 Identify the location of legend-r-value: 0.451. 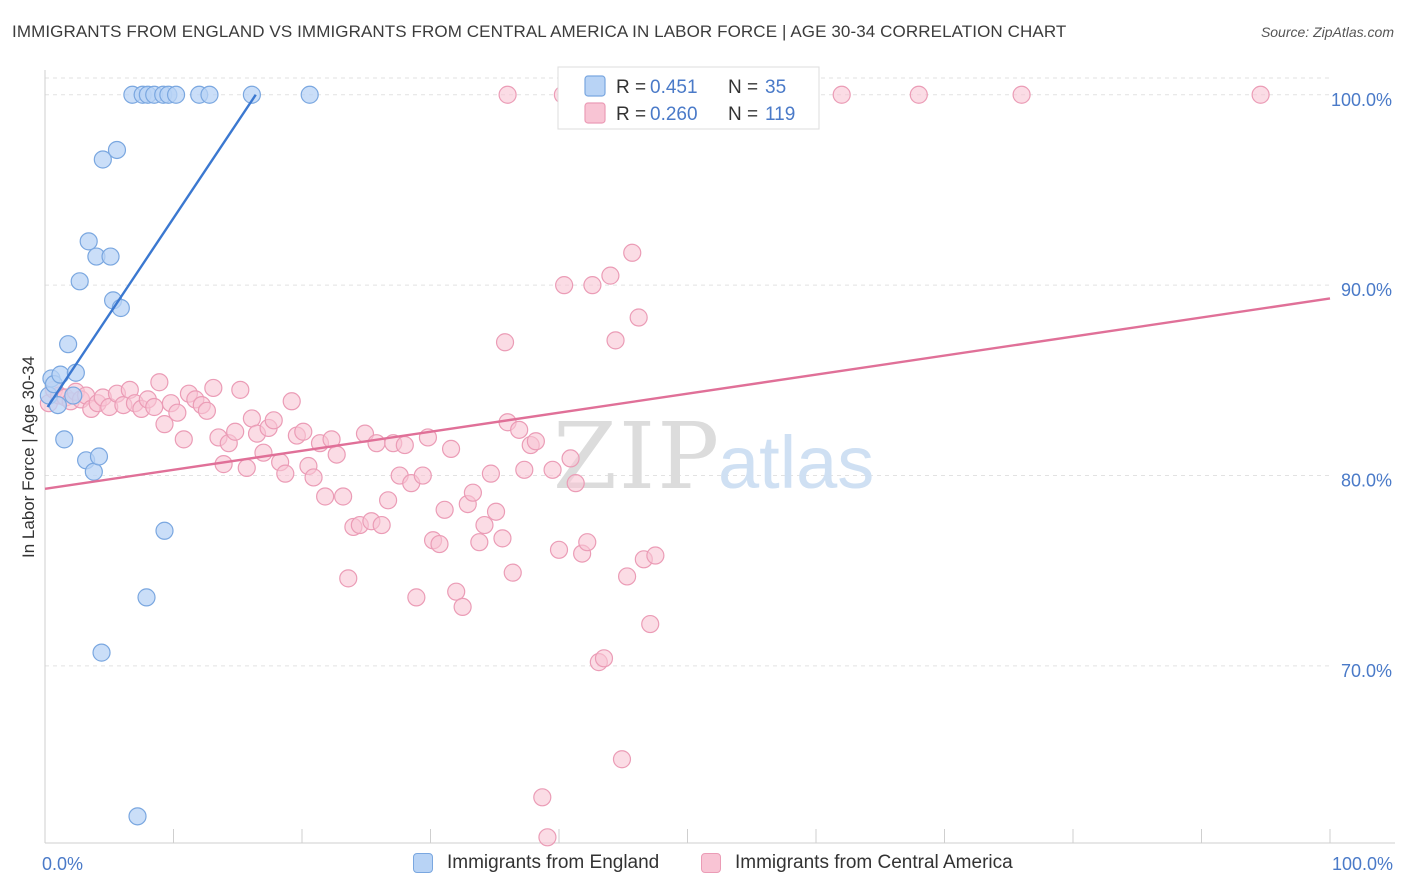
(674, 87).